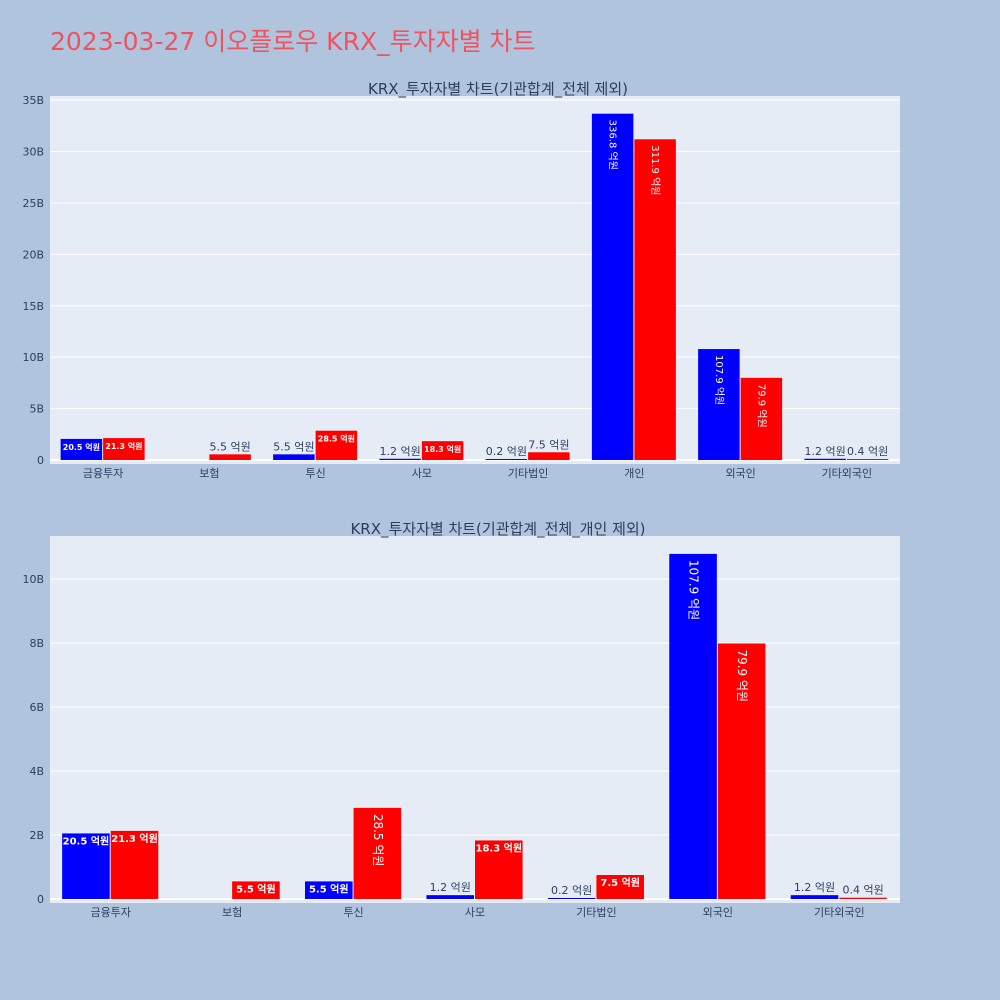 This screenshot has width=1000, height=1000. I want to click on y-tick-label: 6B, so click(36, 707).